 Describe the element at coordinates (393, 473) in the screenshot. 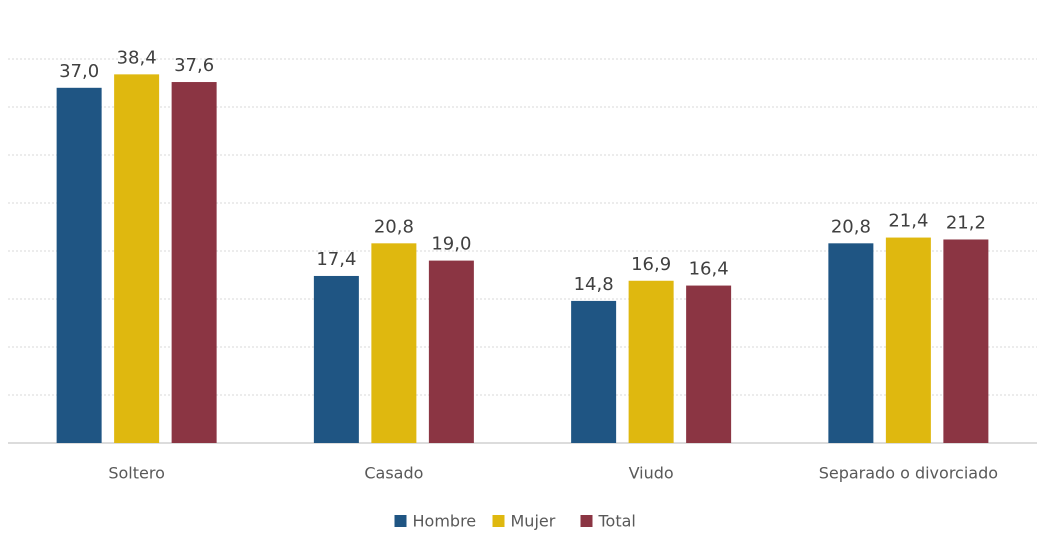

I see `x-tick-label: Casado` at that location.